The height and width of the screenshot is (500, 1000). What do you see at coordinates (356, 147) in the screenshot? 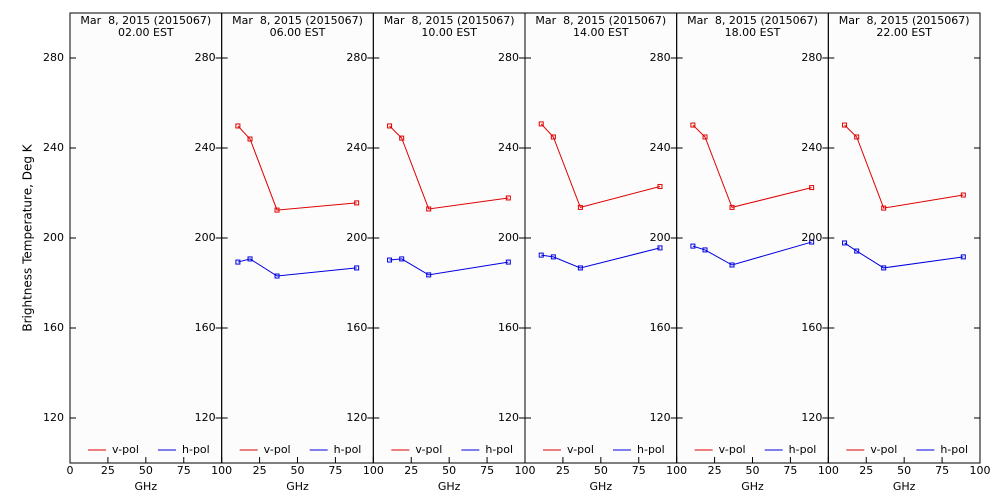
I see `y-tick-label: 240` at bounding box center [356, 147].